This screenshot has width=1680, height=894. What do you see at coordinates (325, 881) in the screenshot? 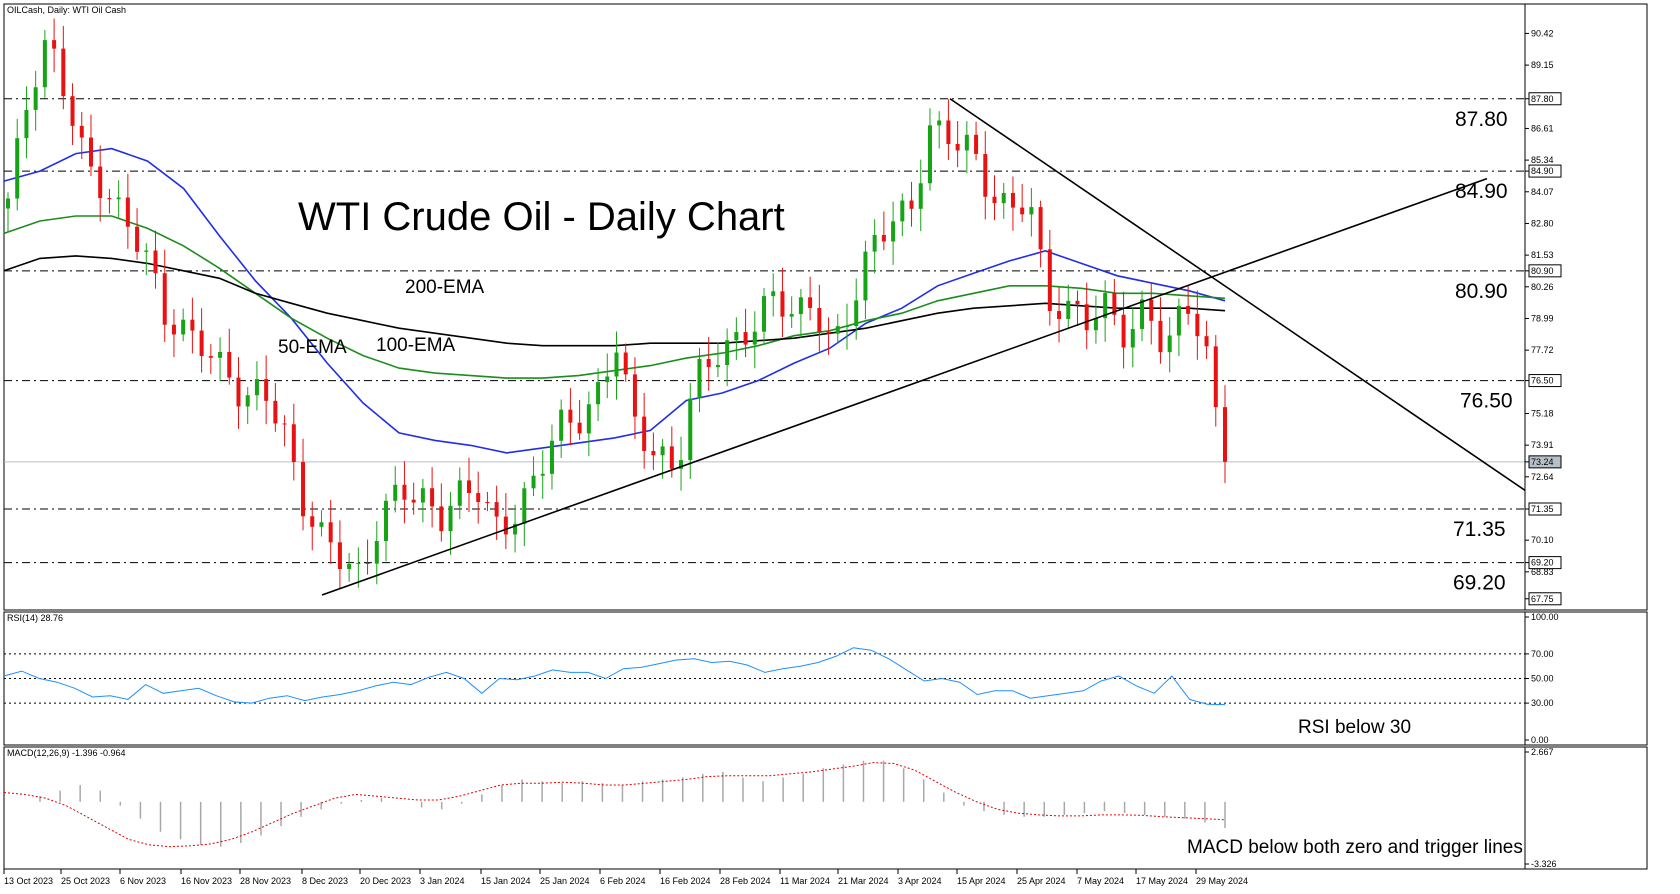
I see `time-tick-label: 8 Dec 2023` at bounding box center [325, 881].